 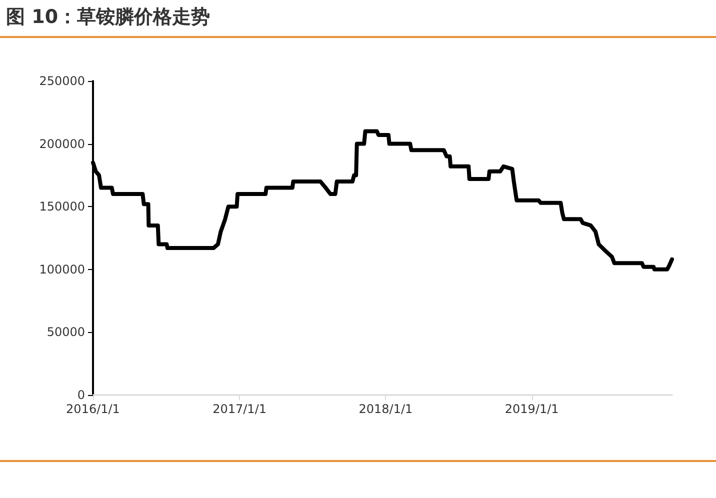 What do you see at coordinates (62, 269) in the screenshot?
I see `y-tick-label: 100000` at bounding box center [62, 269].